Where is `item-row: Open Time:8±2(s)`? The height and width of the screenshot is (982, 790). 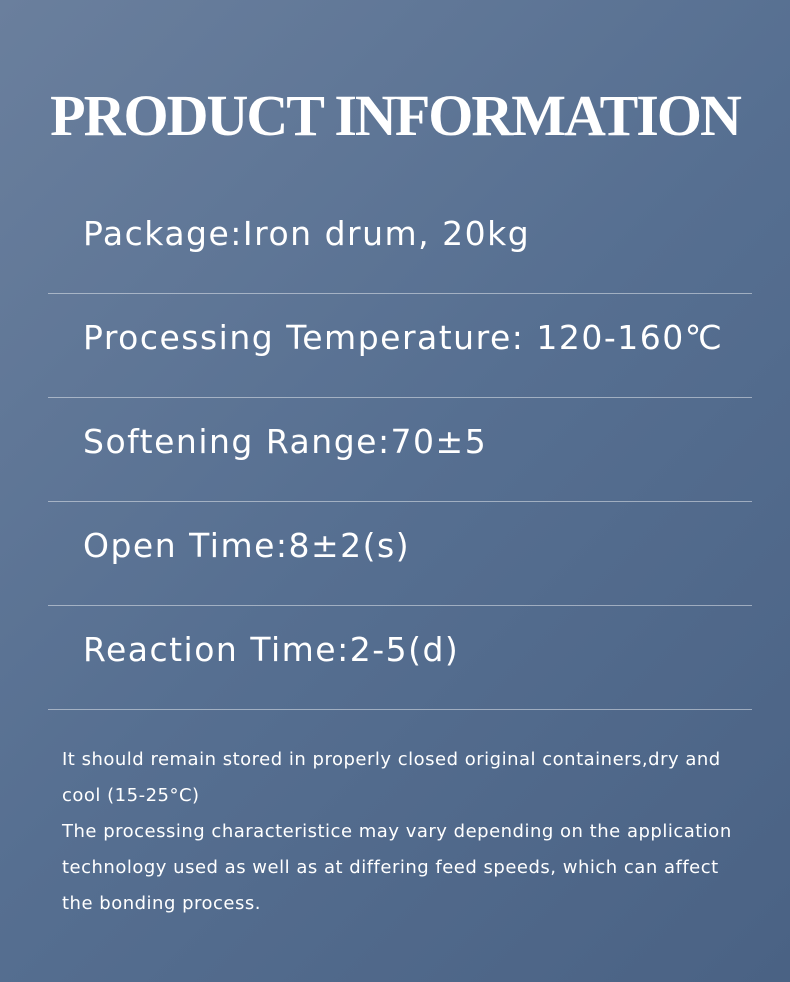 item-row: Open Time:8±2(s) is located at coordinates (400, 554).